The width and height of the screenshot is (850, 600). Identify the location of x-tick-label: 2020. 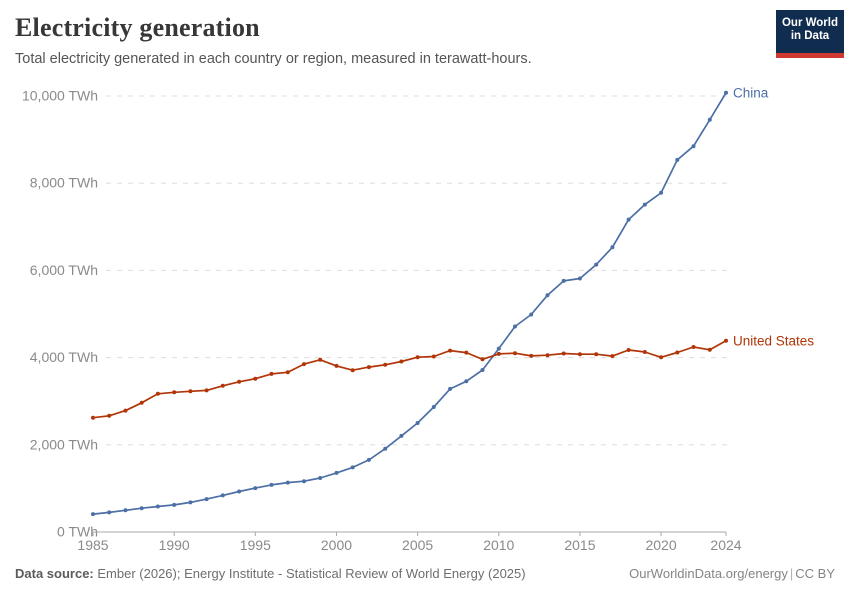
(660, 545).